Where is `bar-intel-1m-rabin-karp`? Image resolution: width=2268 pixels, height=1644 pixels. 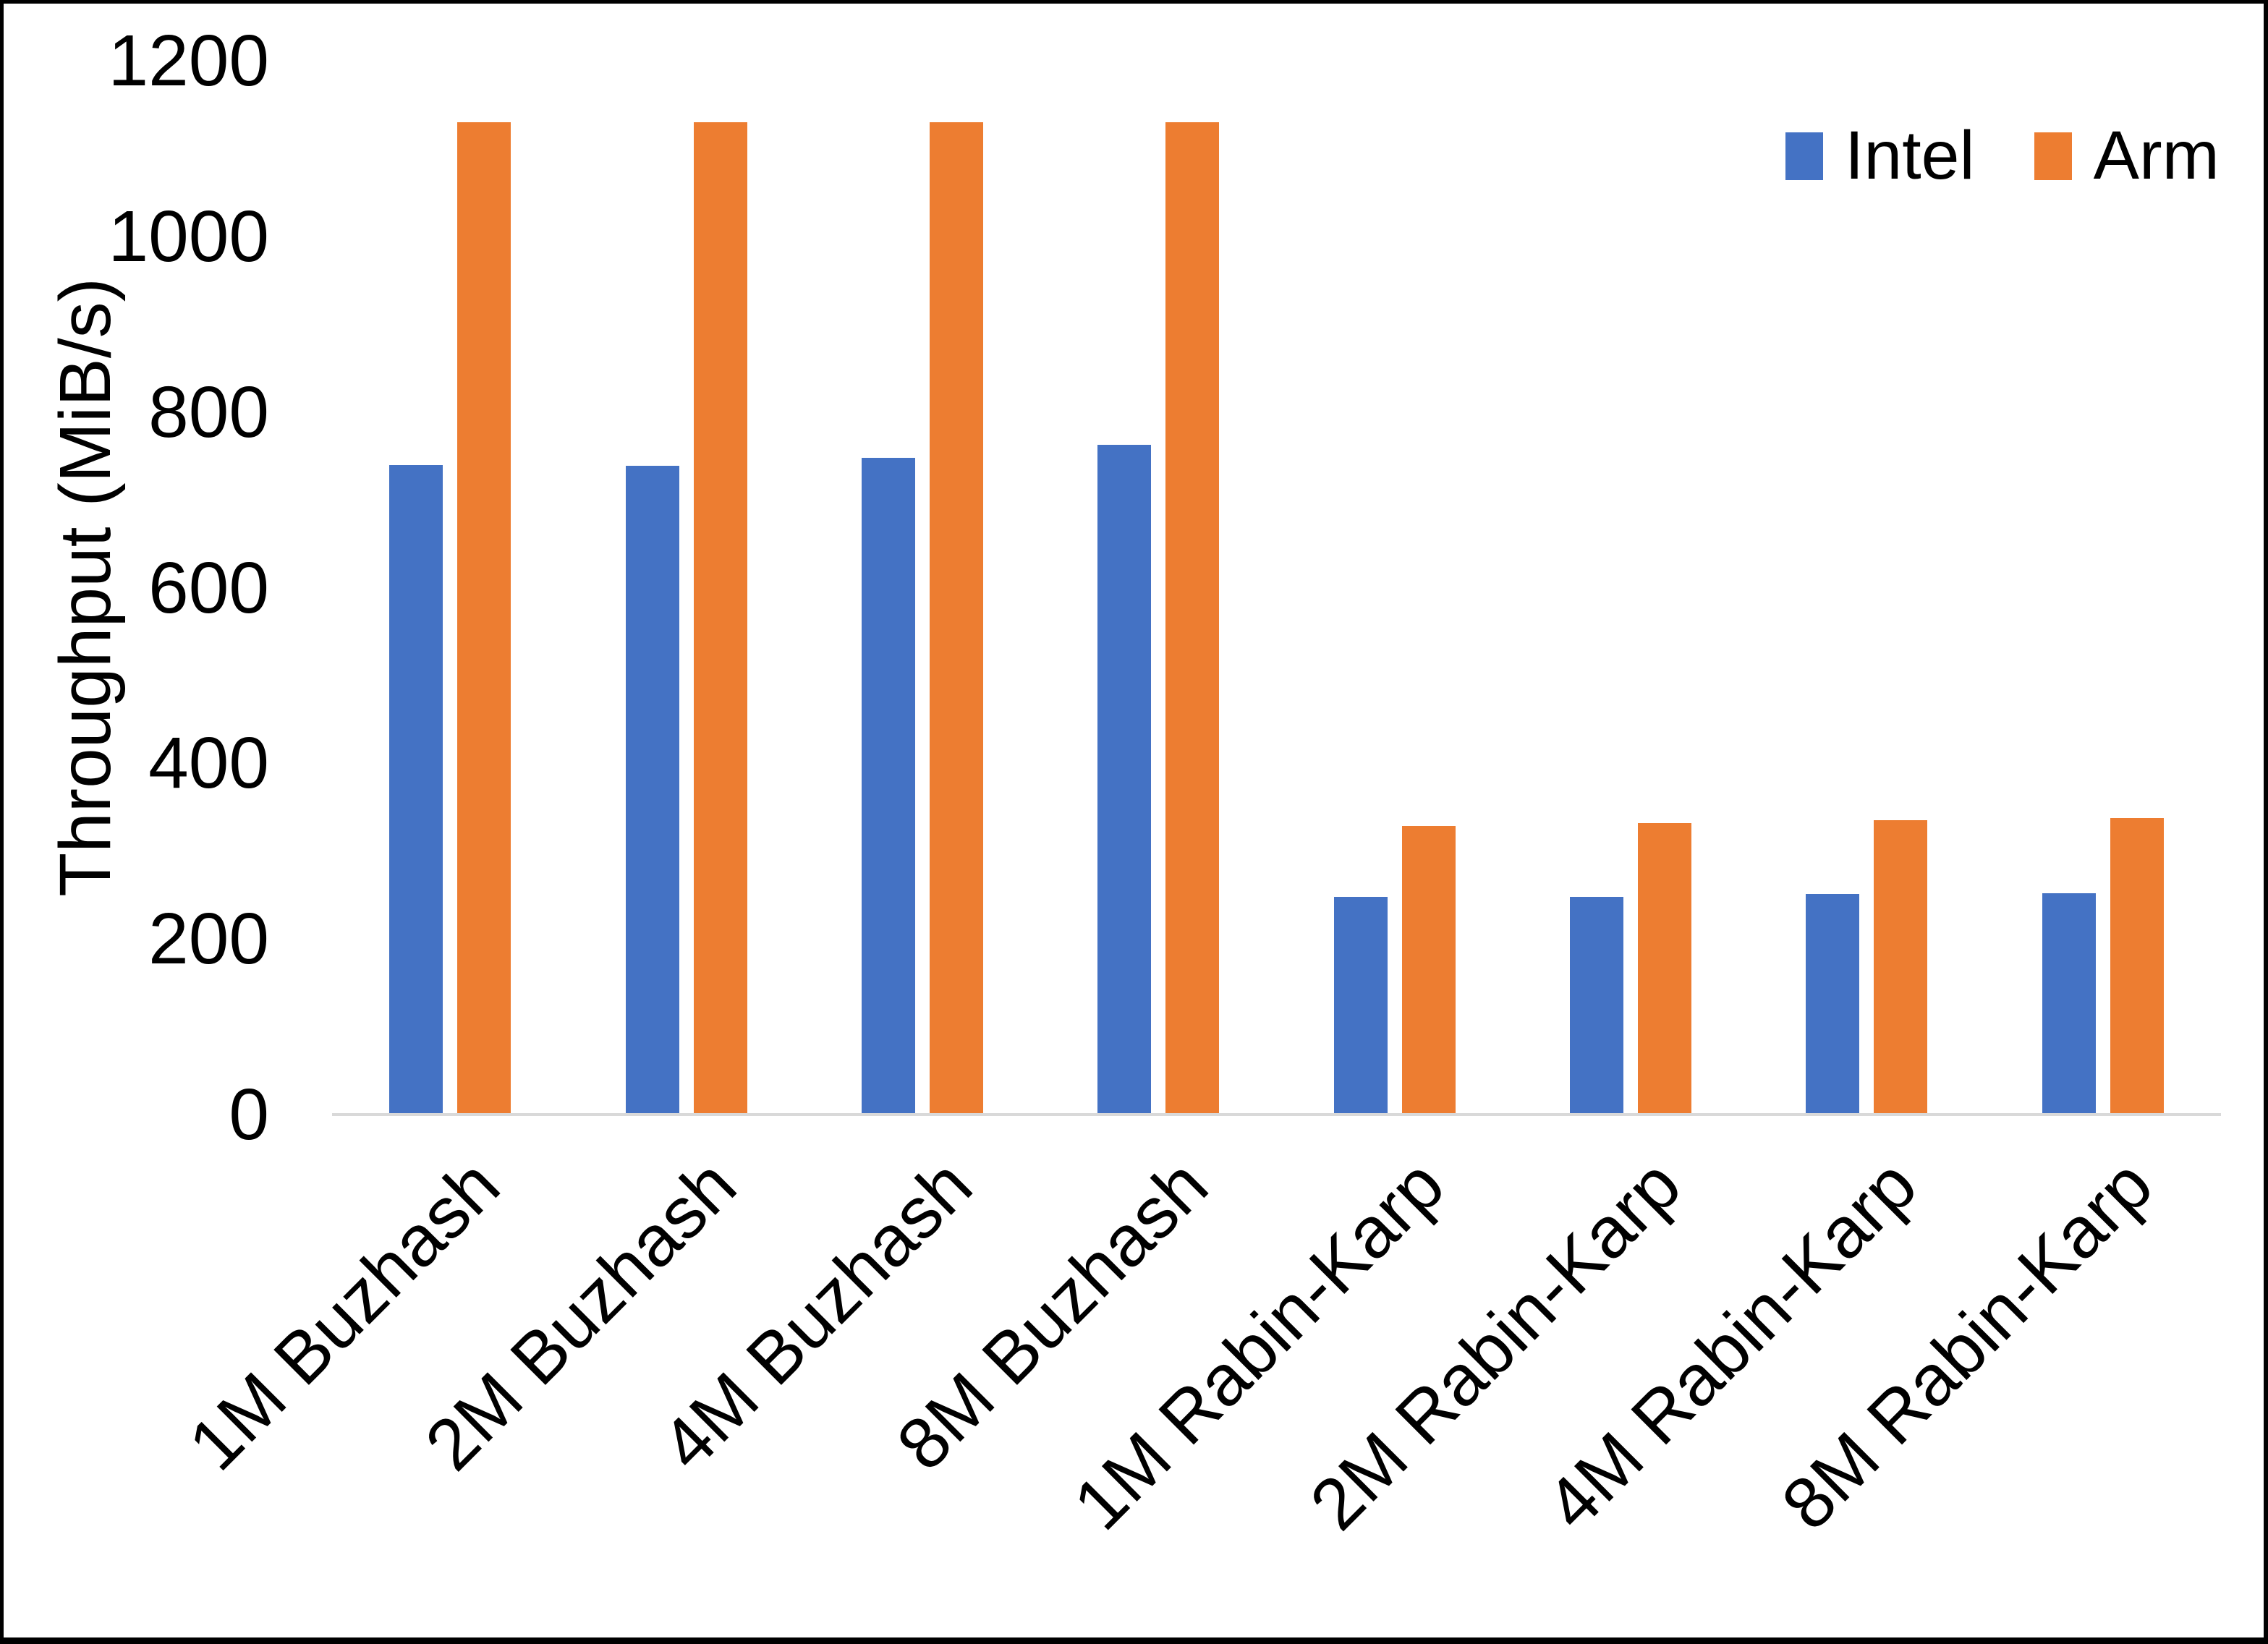
bar-intel-1m-rabin-karp is located at coordinates (1360, 1005).